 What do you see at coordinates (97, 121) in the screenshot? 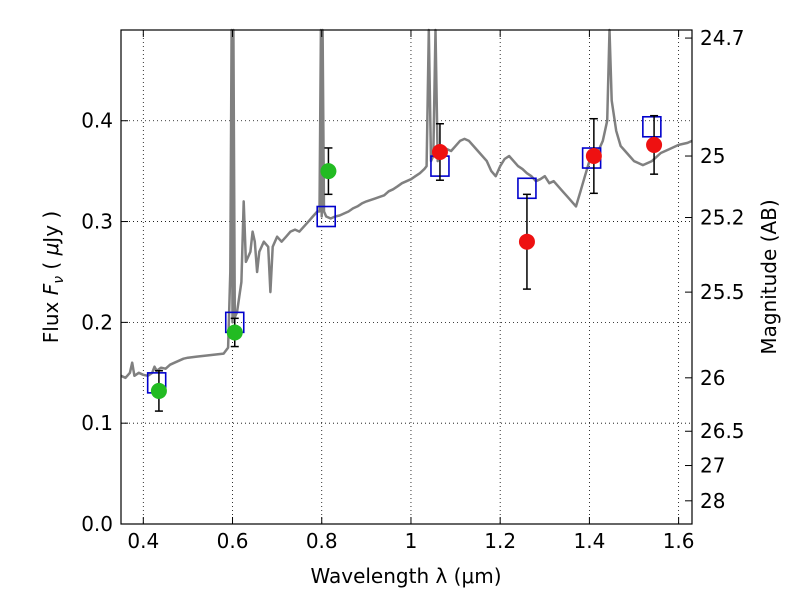
I see `y-tick-label: 0.4` at bounding box center [97, 121].